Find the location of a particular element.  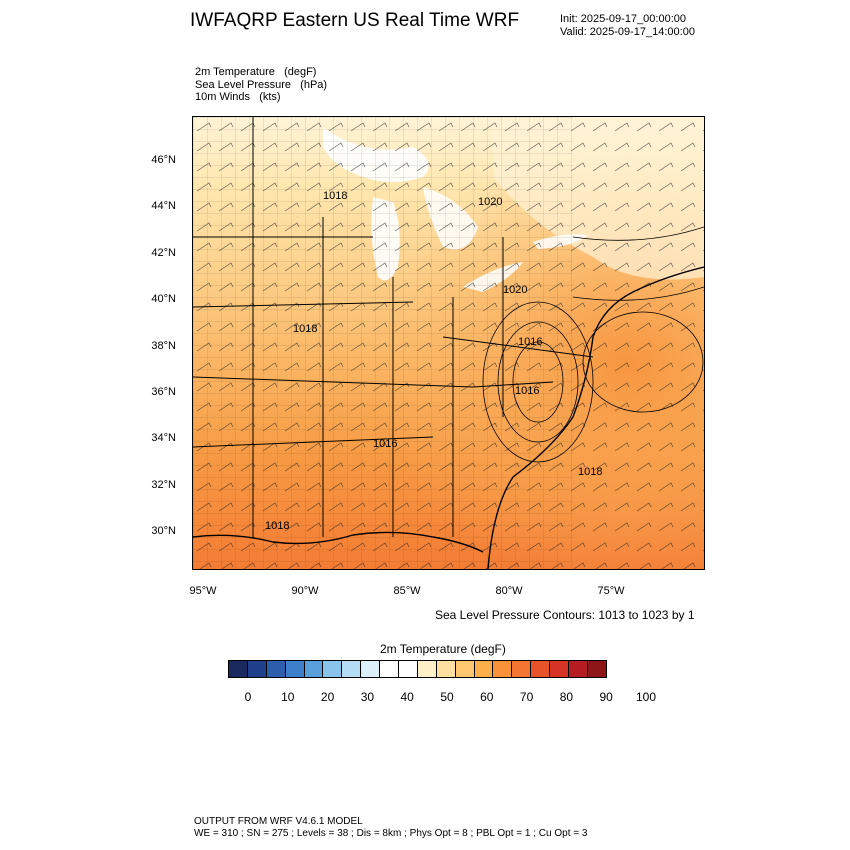

lon-label: 75°W is located at coordinates (611, 591).